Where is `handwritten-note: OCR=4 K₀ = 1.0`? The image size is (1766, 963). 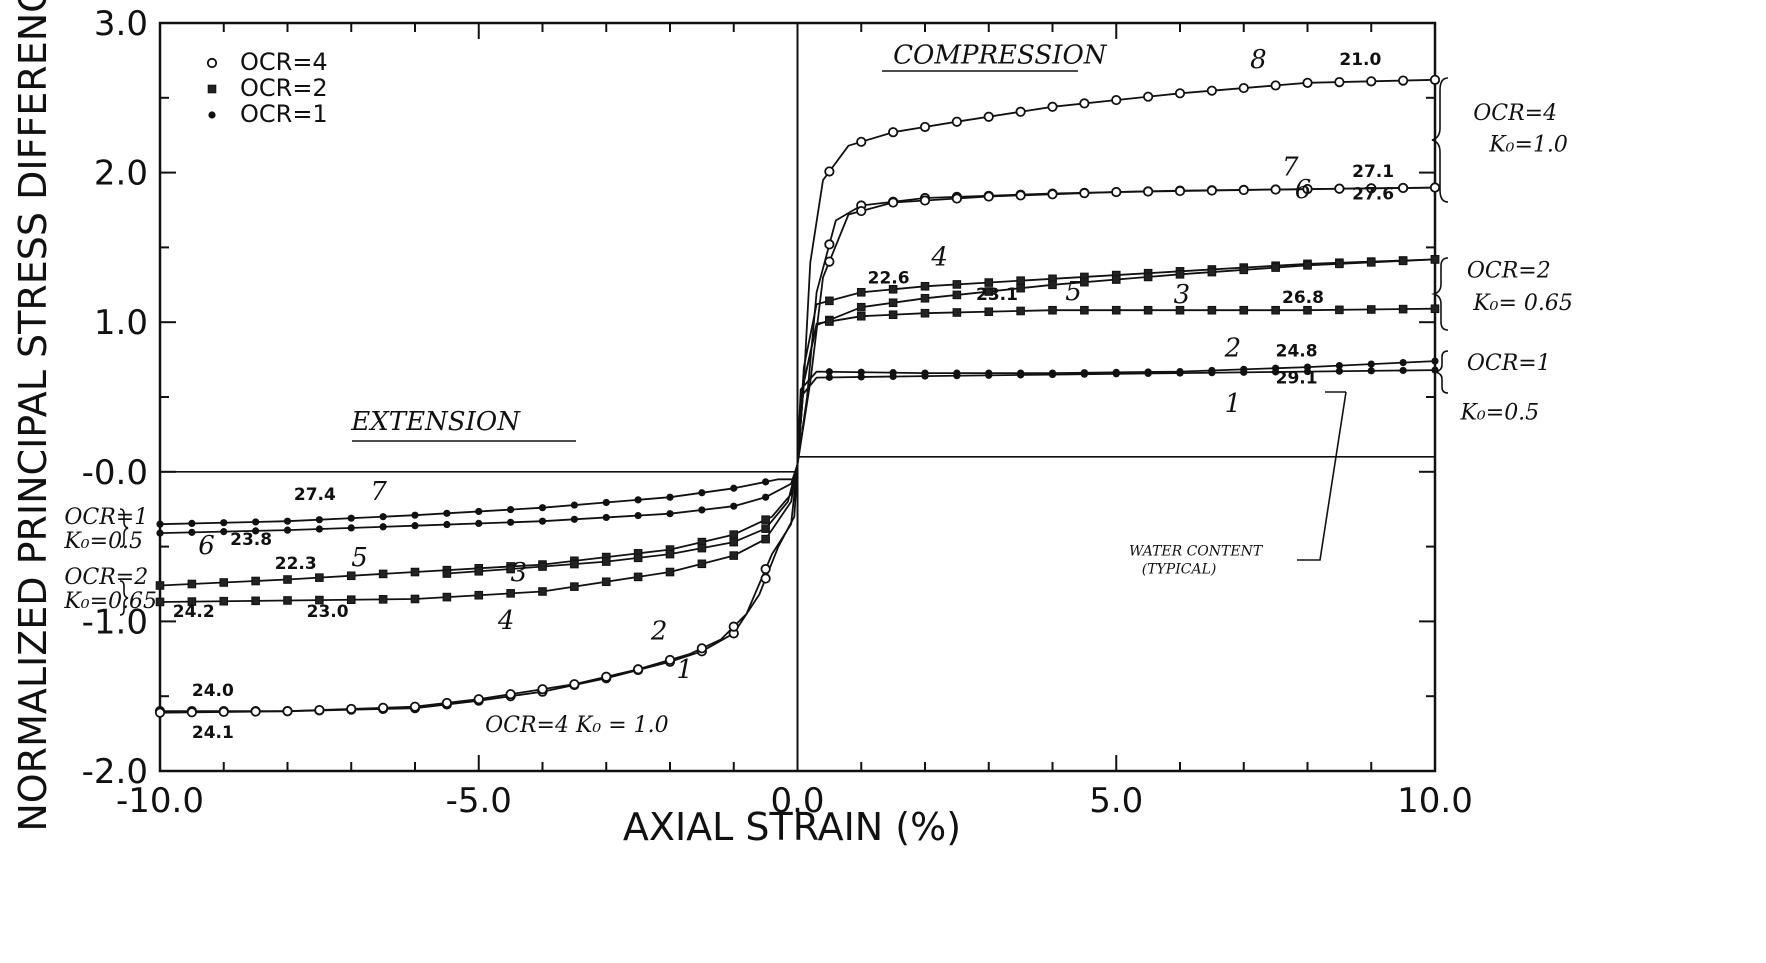
handwritten-note: OCR=4 K₀ = 1.0 is located at coordinates (577, 725).